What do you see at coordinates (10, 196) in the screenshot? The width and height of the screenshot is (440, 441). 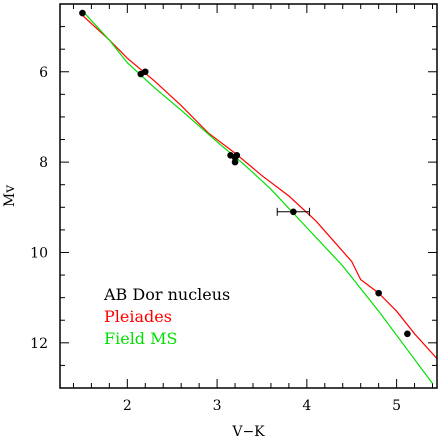 I see `y-axis-label: Mv` at bounding box center [10, 196].